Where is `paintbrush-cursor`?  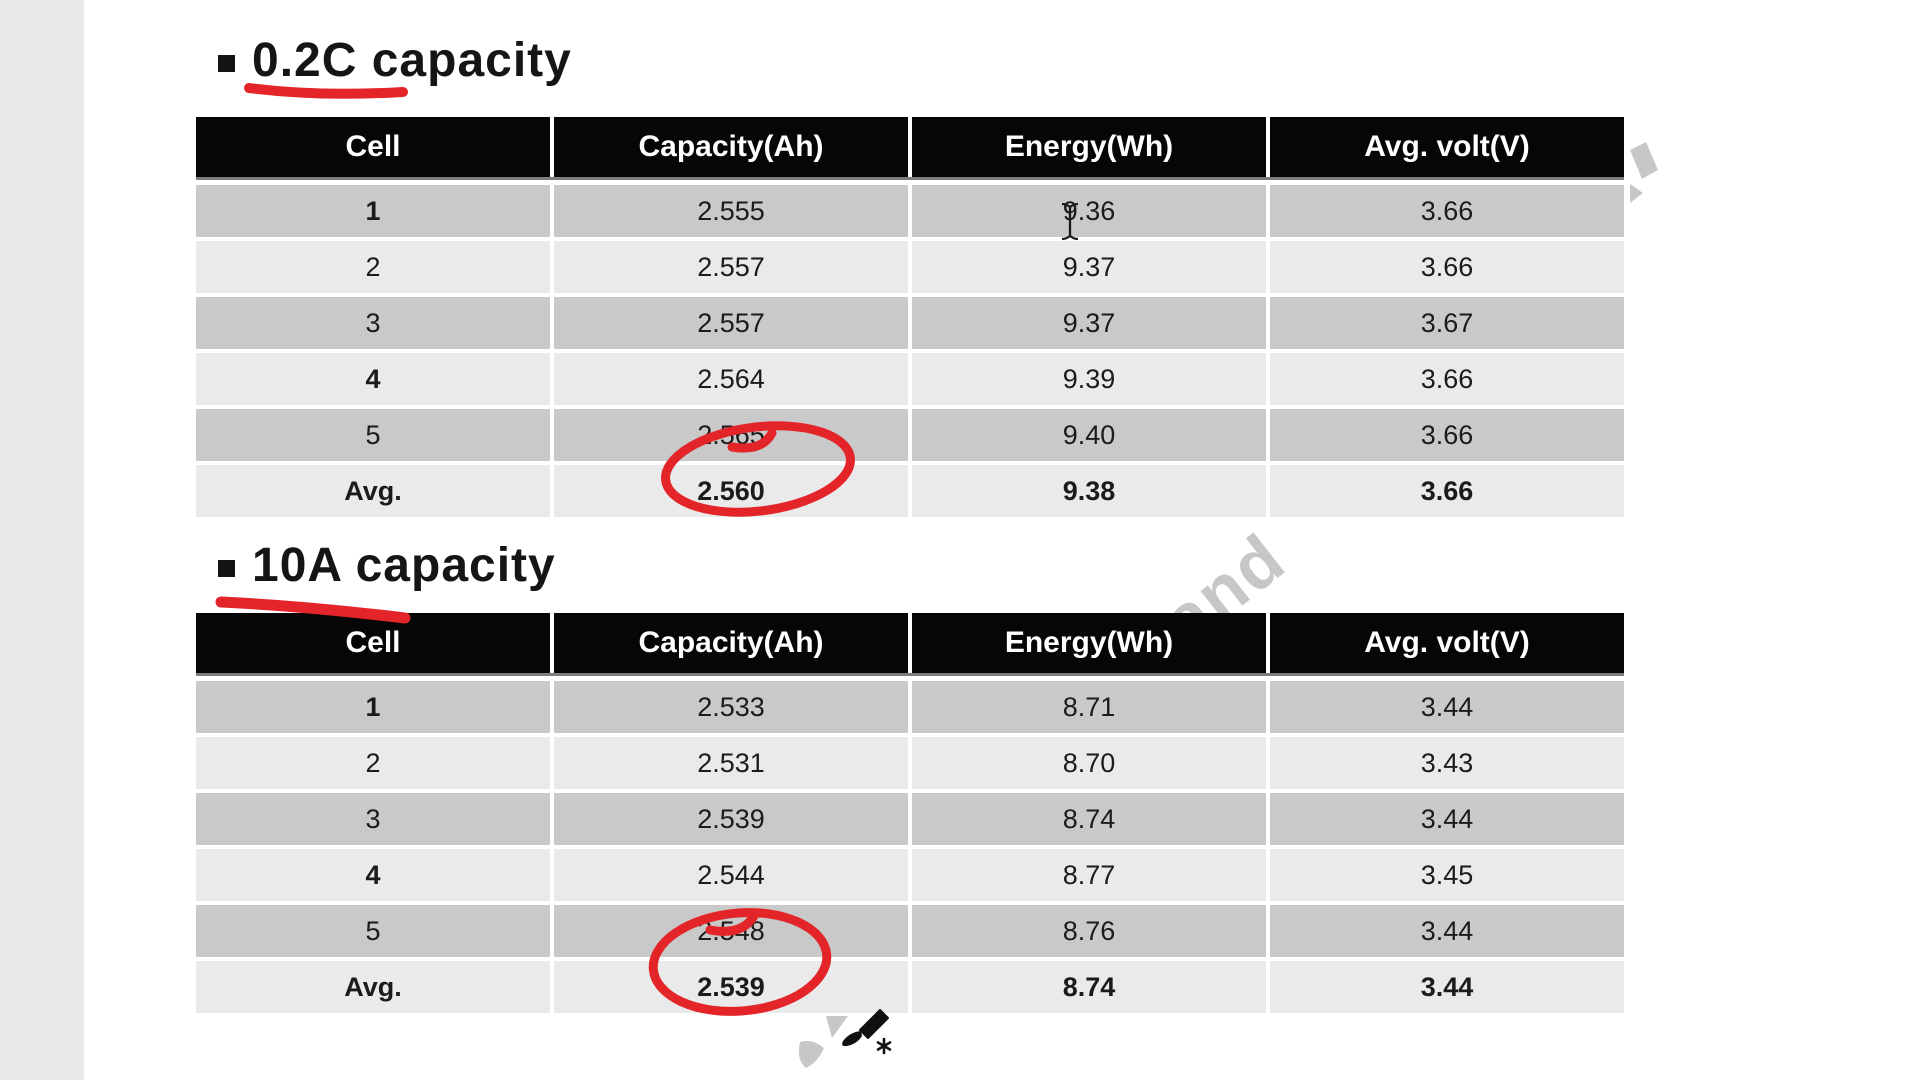
paintbrush-cursor is located at coordinates (867, 1032).